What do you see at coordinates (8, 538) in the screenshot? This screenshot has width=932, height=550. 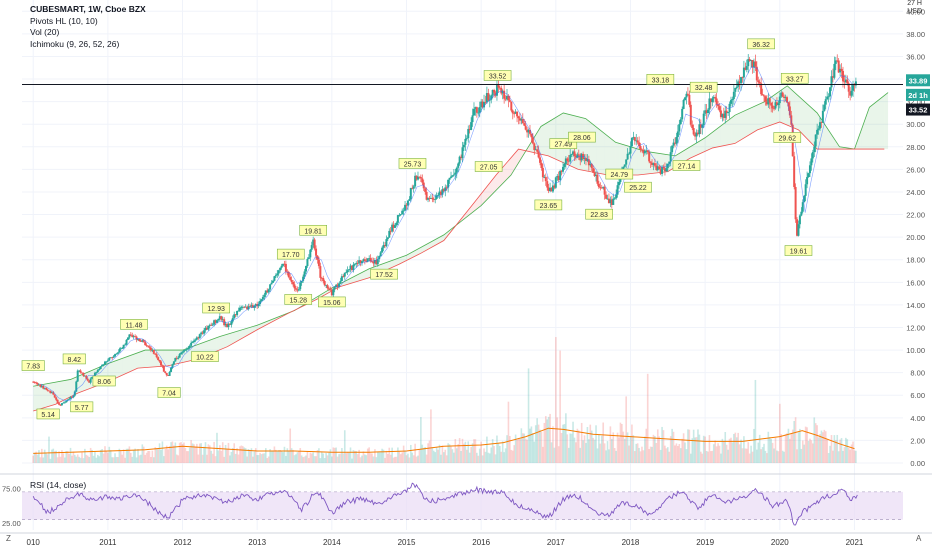 I see `timezone-icon: Z` at bounding box center [8, 538].